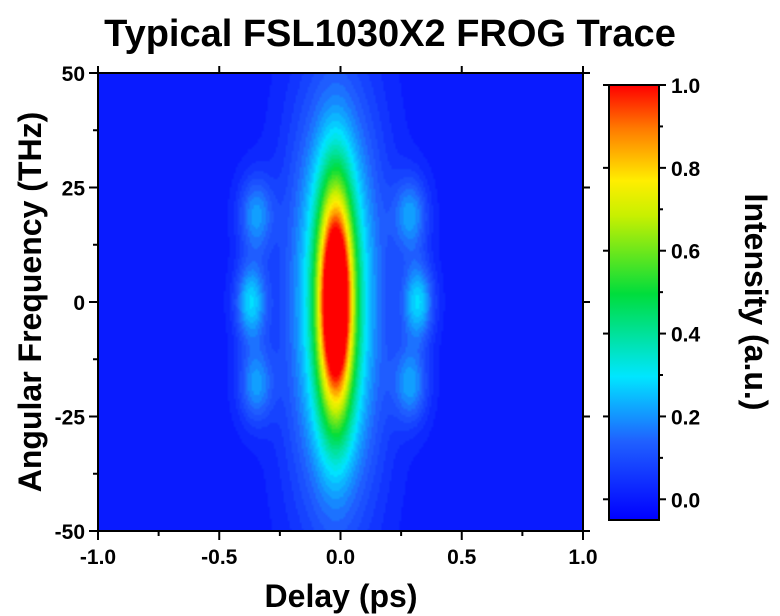 The width and height of the screenshot is (780, 616). Describe the element at coordinates (70, 532) in the screenshot. I see `y-tick-label: -50` at that location.